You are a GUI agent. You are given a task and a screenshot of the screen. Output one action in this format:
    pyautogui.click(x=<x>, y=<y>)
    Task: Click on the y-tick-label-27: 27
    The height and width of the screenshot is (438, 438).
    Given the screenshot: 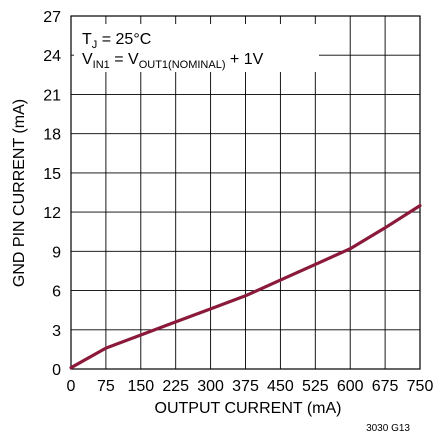 What is the action you would take?
    pyautogui.click(x=52, y=17)
    